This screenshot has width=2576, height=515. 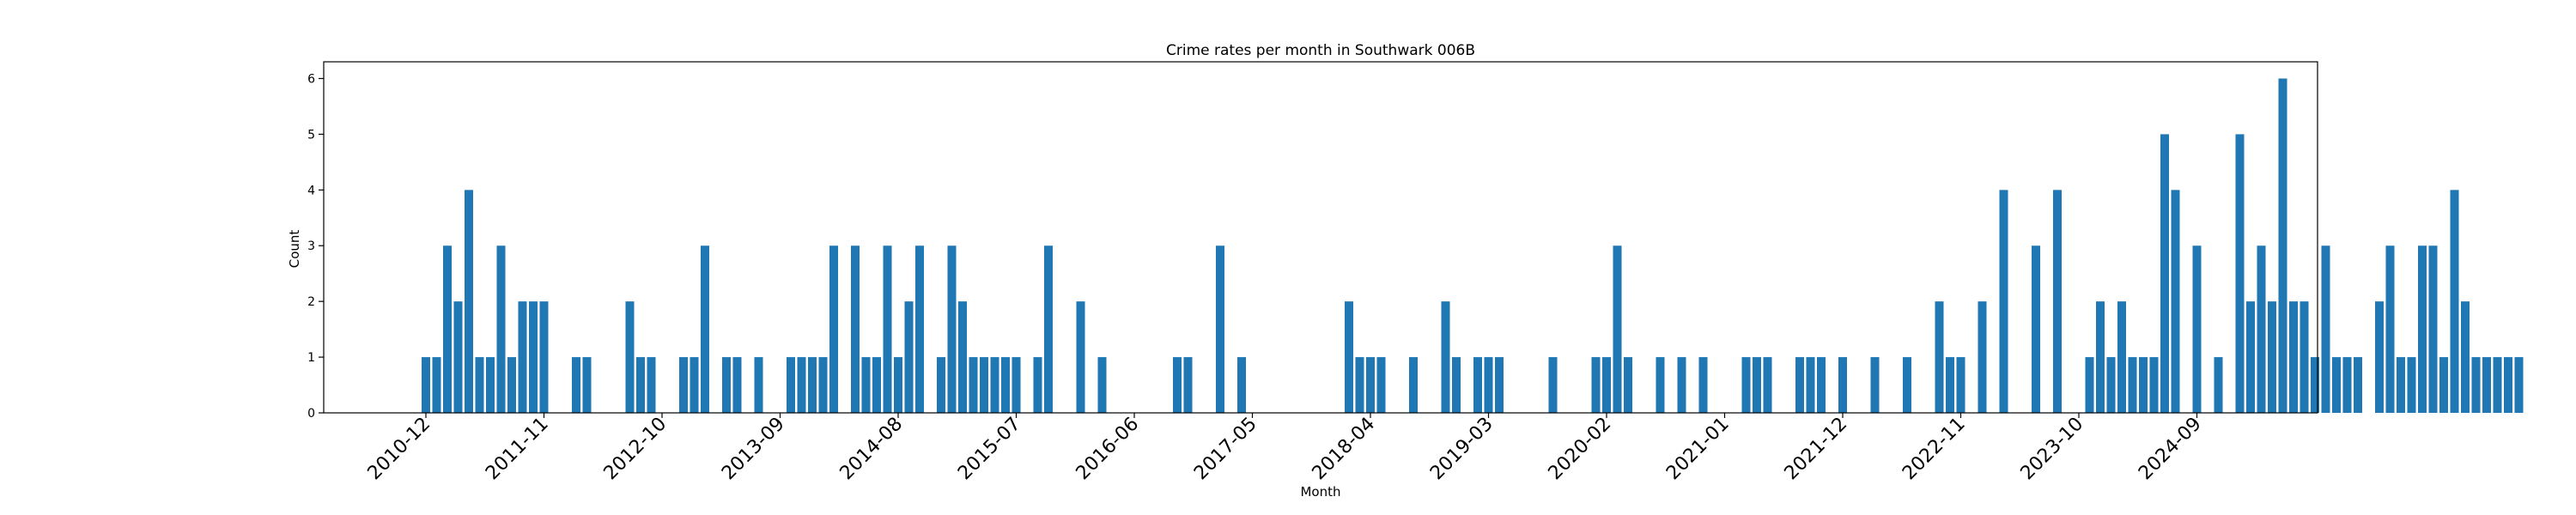 What do you see at coordinates (2170, 449) in the screenshot?
I see `x-tick-label-2024-09: 2024-09` at bounding box center [2170, 449].